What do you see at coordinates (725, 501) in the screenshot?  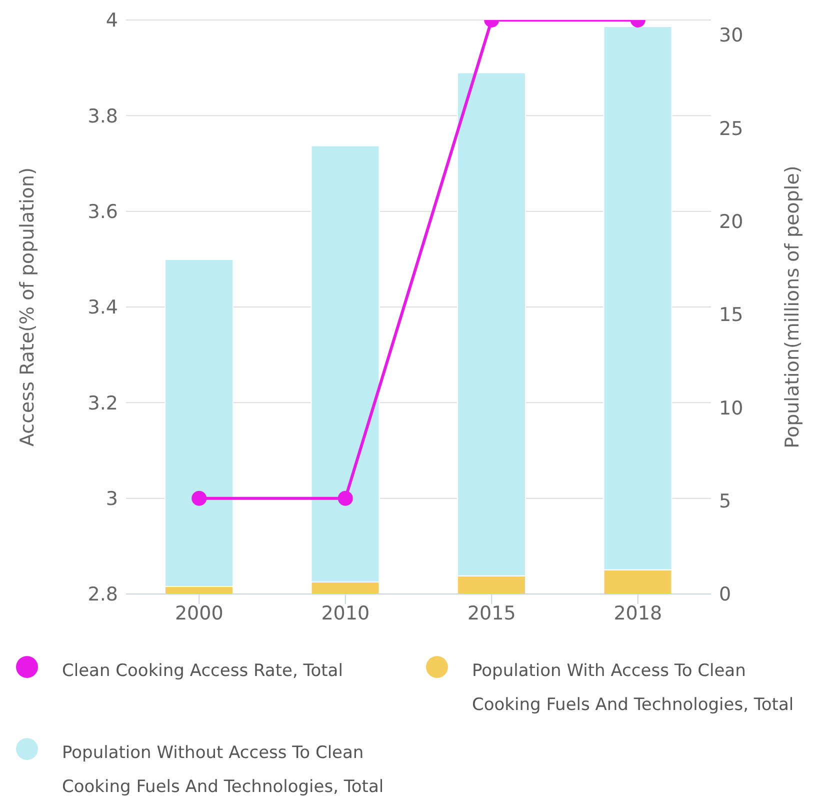 I see `y2-tick-label: 5` at bounding box center [725, 501].